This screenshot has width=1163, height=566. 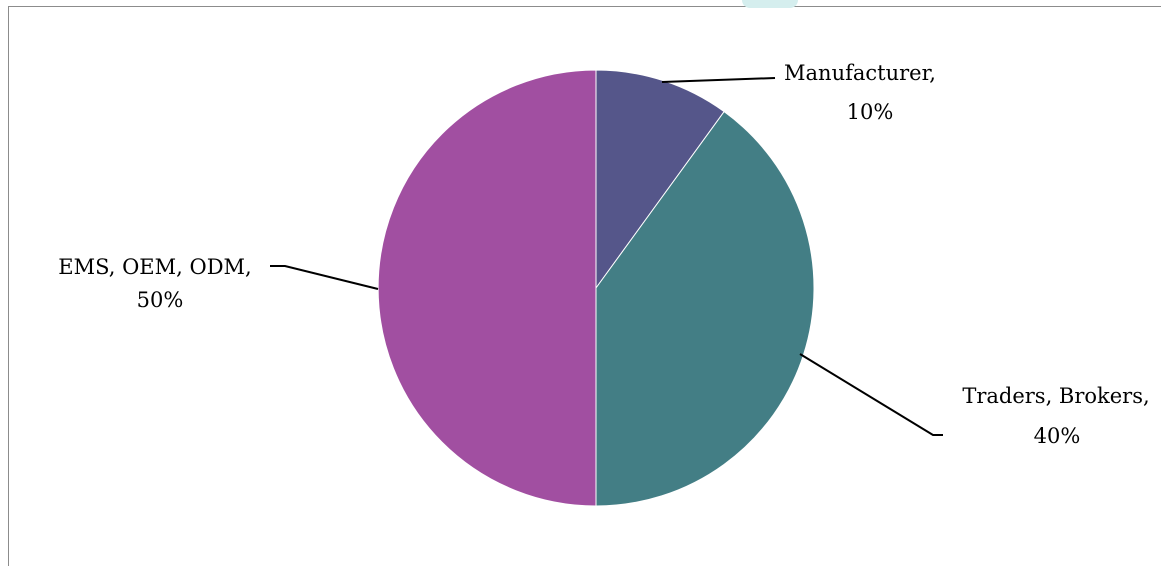 What do you see at coordinates (154, 267) in the screenshot?
I see `label-ems-oem-odm-name: EMS, OEM, ODM,` at bounding box center [154, 267].